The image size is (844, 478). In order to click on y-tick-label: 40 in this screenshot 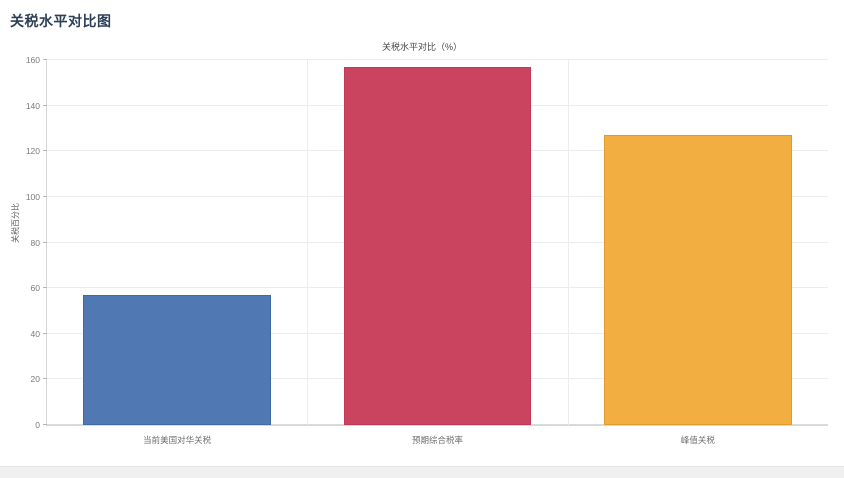, I will do `click(35, 333)`.